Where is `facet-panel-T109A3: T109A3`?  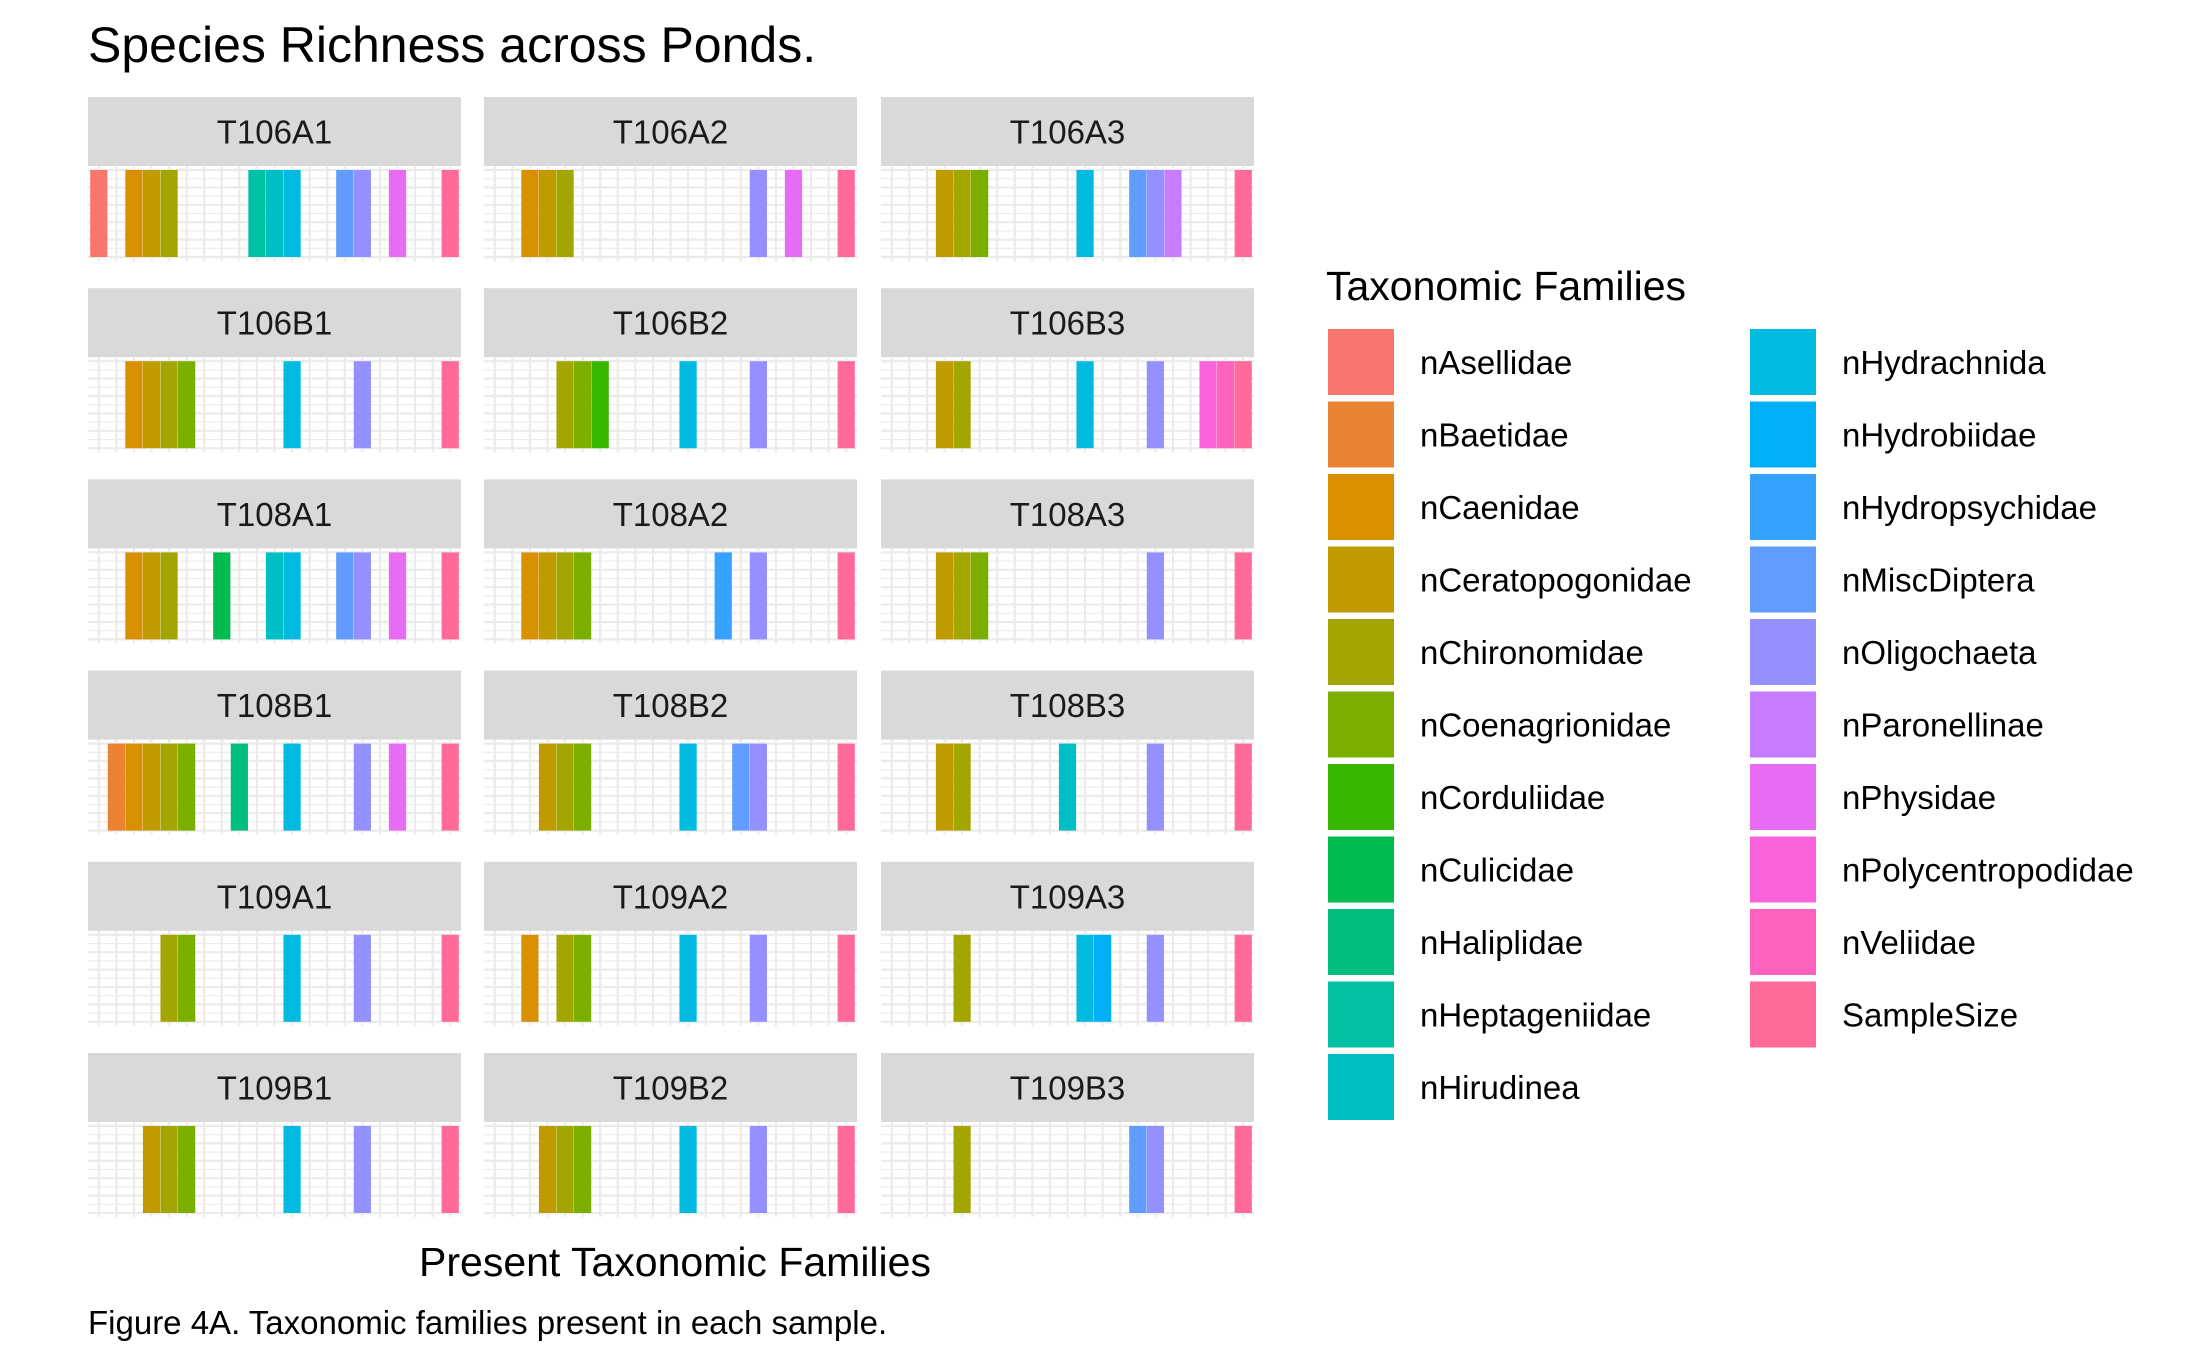 facet-panel-T109A3: T109A3 is located at coordinates (1067, 943).